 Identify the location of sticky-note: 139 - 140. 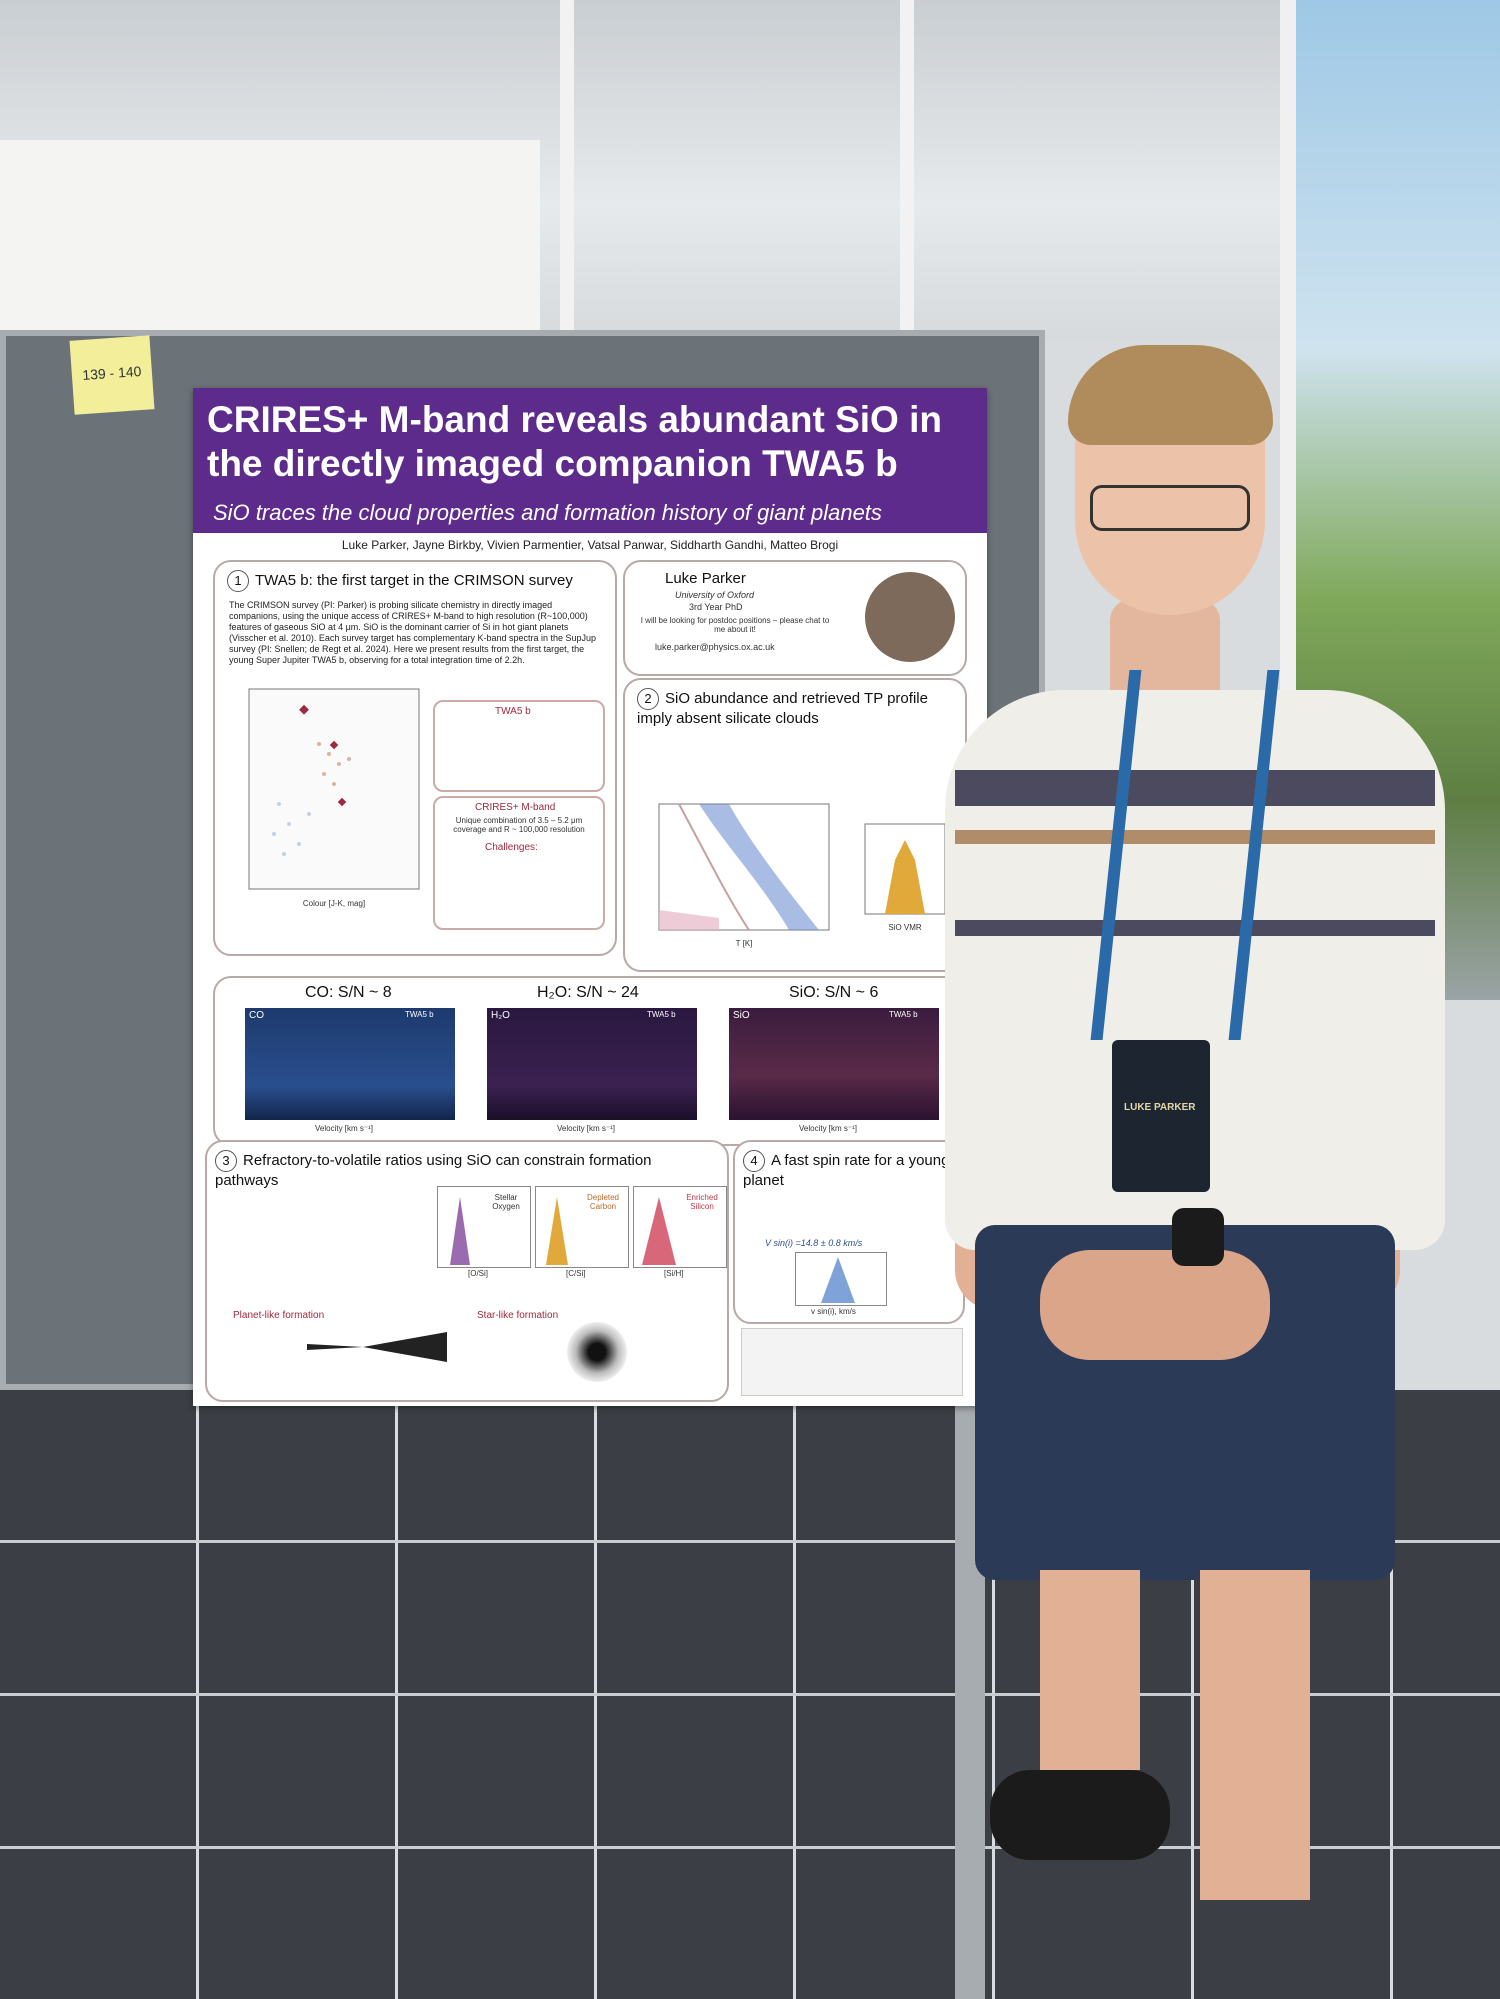
(112, 375).